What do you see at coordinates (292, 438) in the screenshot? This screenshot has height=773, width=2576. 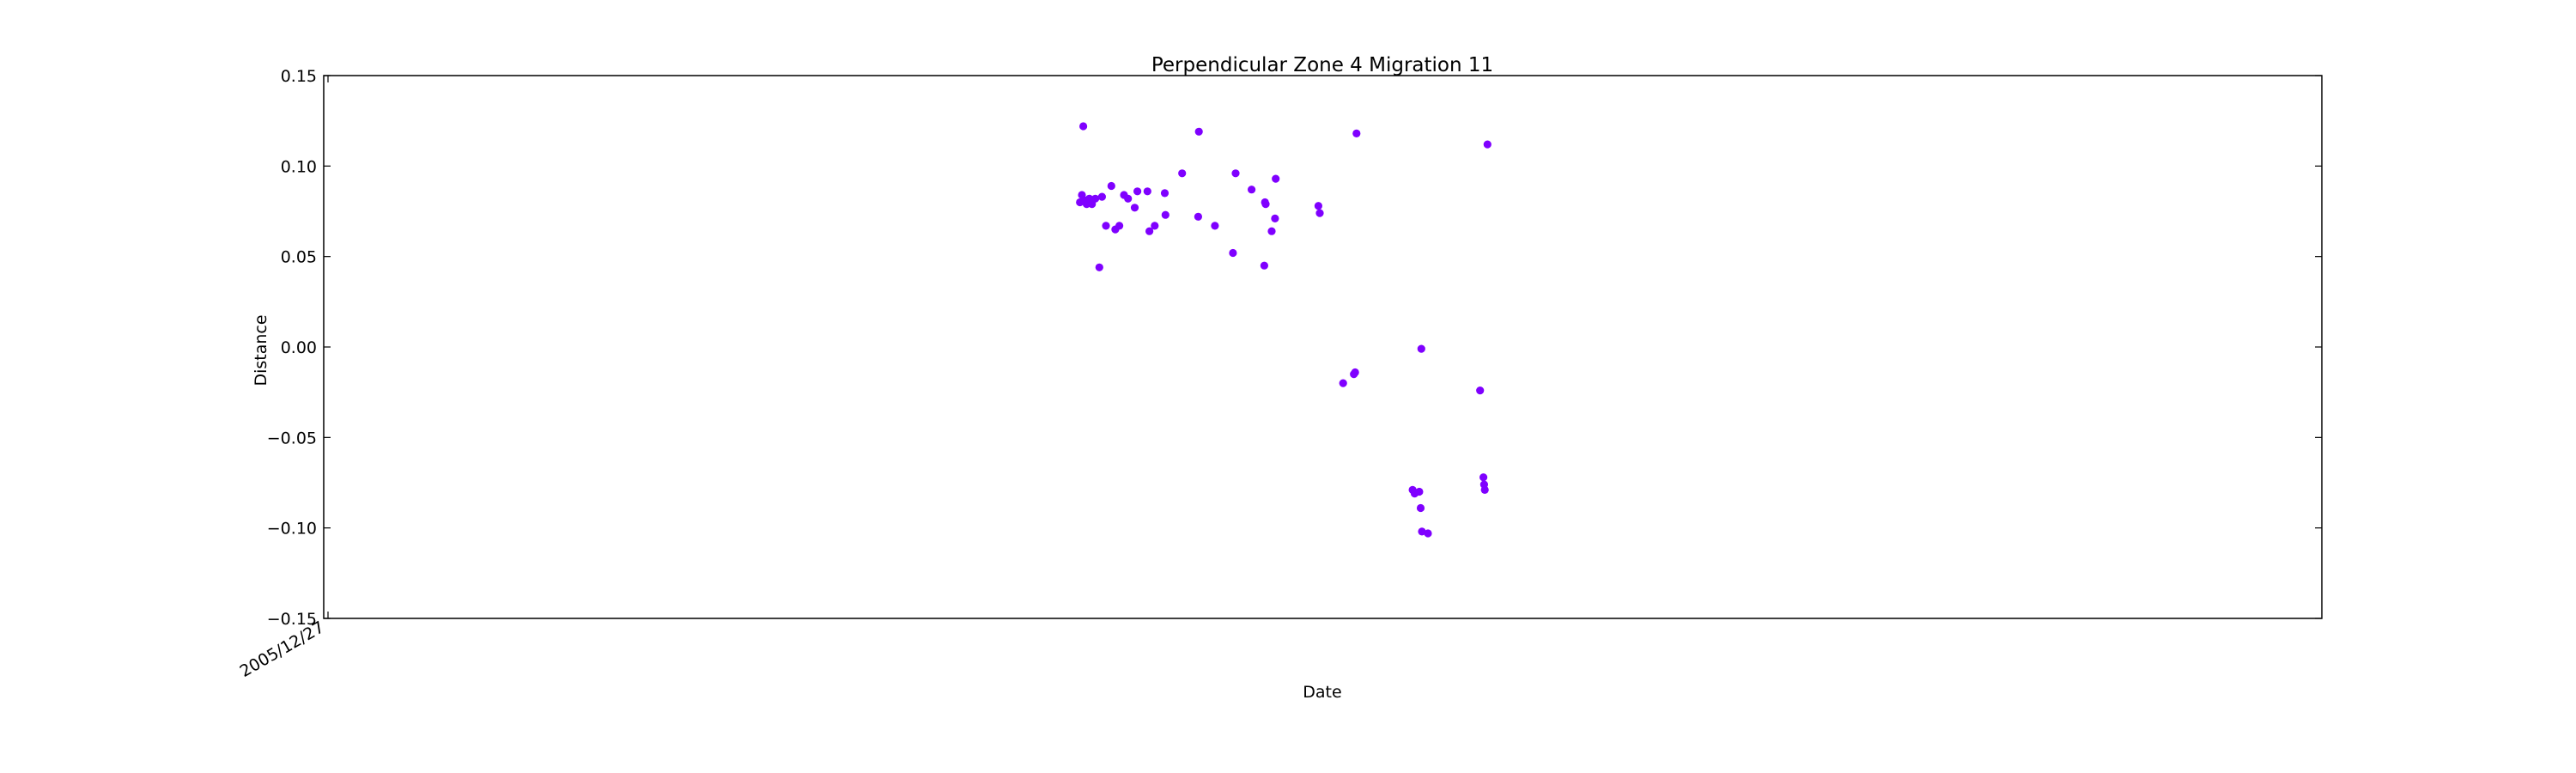 I see `y-tick-label: −0.05` at bounding box center [292, 438].